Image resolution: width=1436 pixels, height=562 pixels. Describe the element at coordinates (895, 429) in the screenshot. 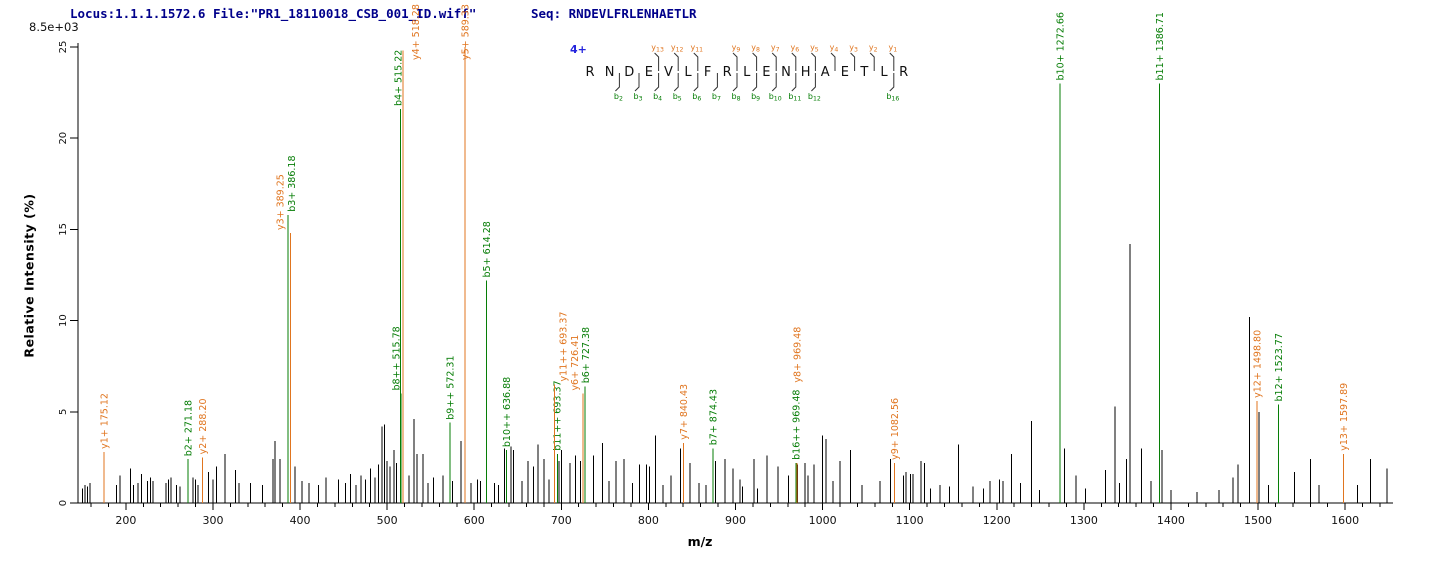

I see `fragment-label: y9+ 1082.56` at that location.